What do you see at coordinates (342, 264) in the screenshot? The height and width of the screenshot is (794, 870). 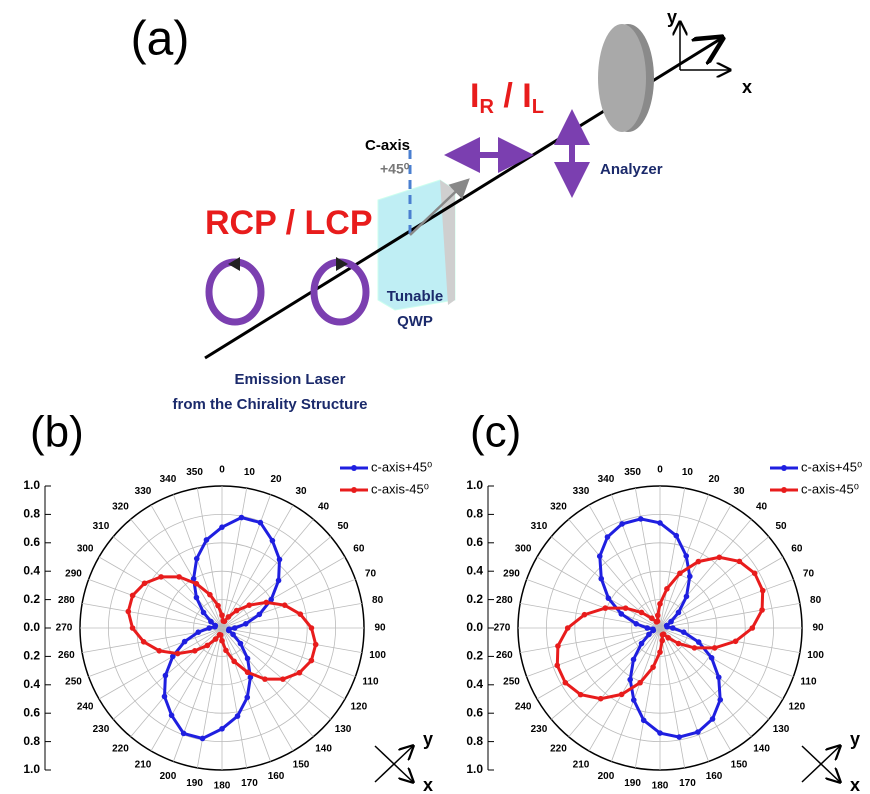 I see `rotation-arrow` at bounding box center [342, 264].